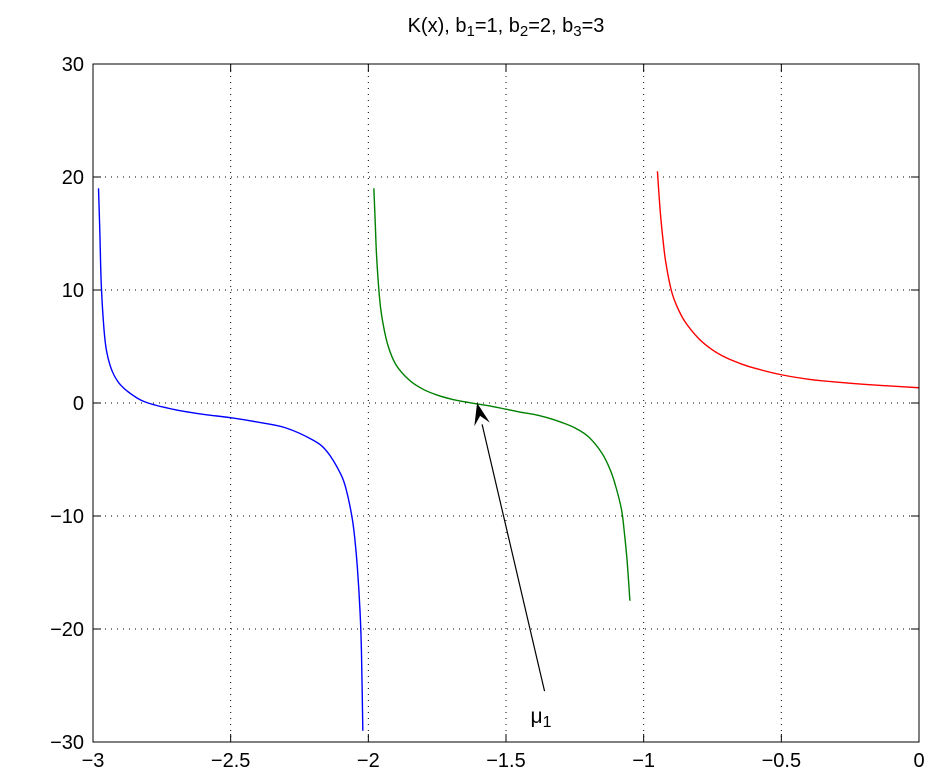 This screenshot has width=936, height=780. I want to click on y-tick-label: −20, so click(67, 630).